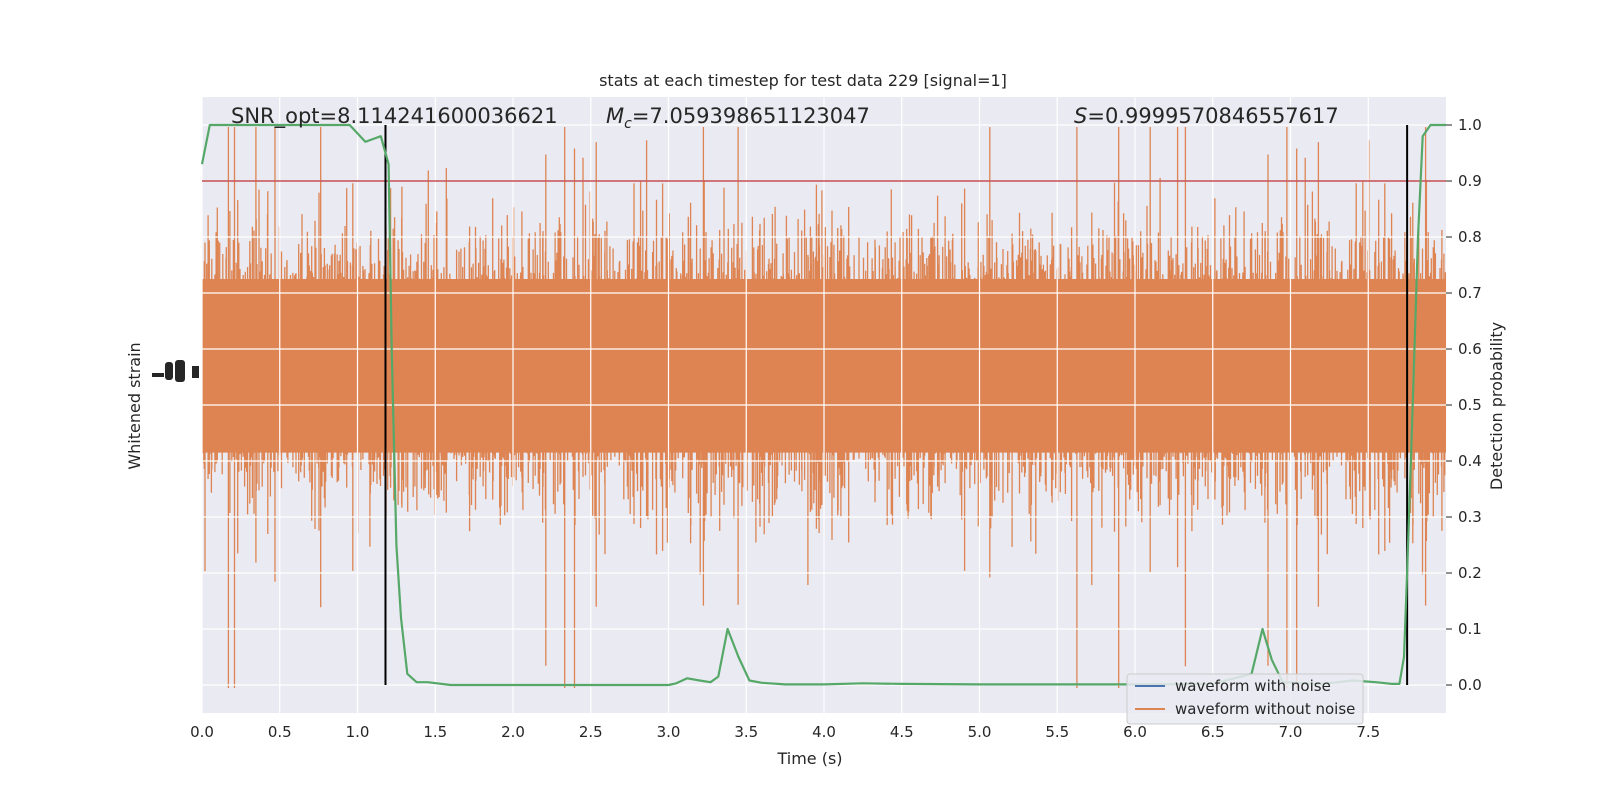 This screenshot has height=800, width=1600. I want to click on y-right-tick-label-10: 1.0, so click(1470, 125).